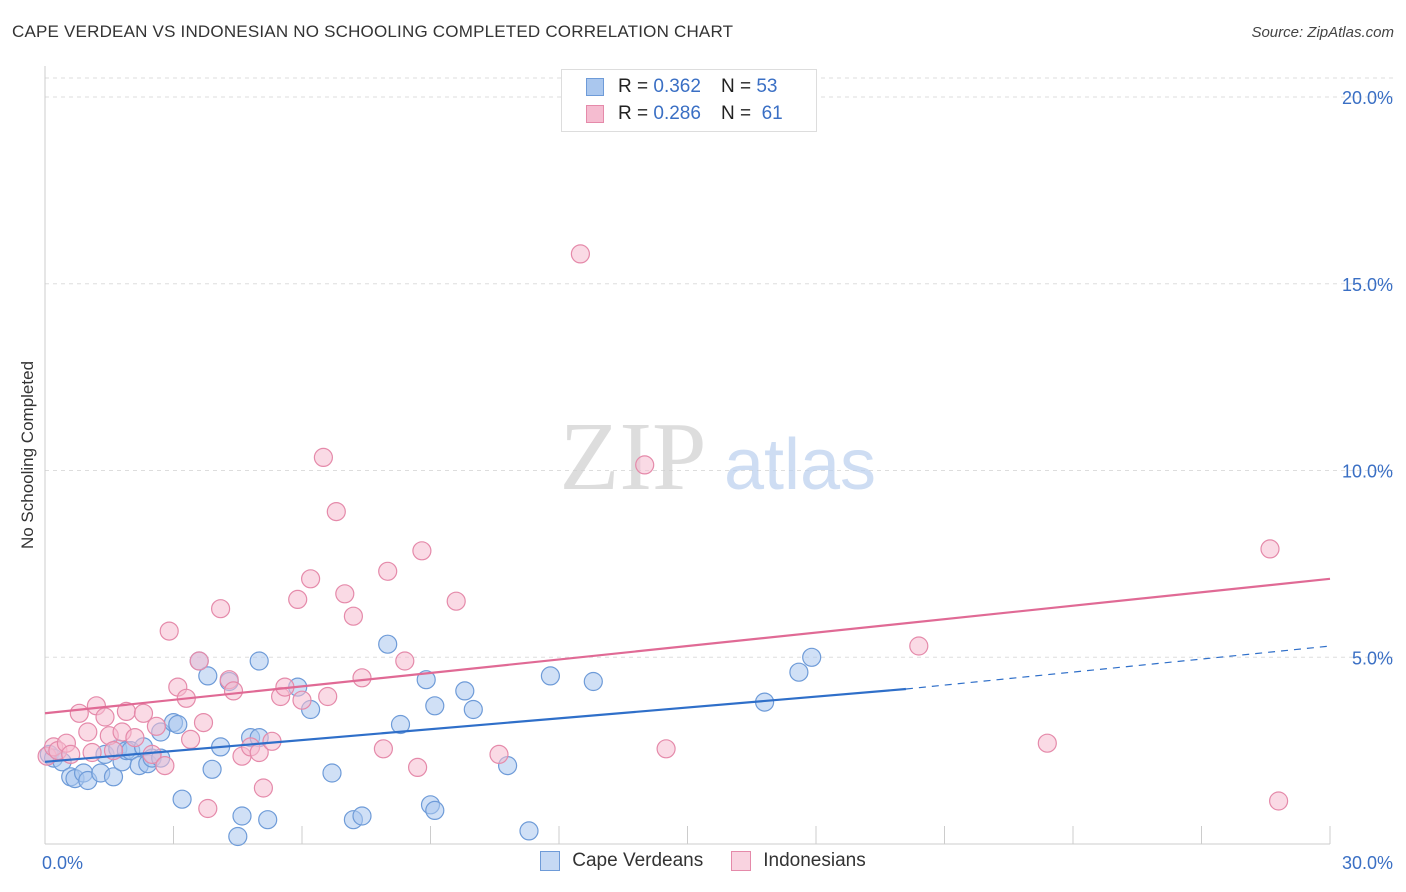 The width and height of the screenshot is (1406, 892). Describe the element at coordinates (27, 455) in the screenshot. I see `y-axis-label: No Schooling Completed` at that location.